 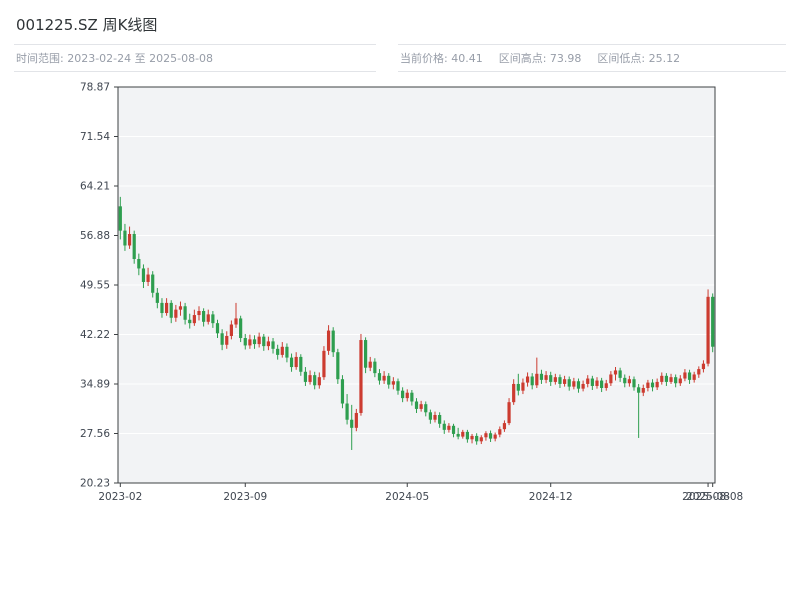 I want to click on svg-text: 78.87, so click(x=95, y=88).